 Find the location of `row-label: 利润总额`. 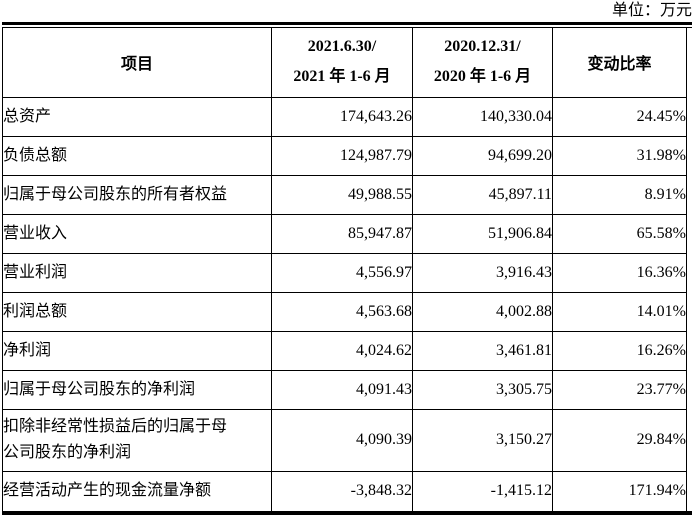

row-label: 利润总额 is located at coordinates (137, 311).